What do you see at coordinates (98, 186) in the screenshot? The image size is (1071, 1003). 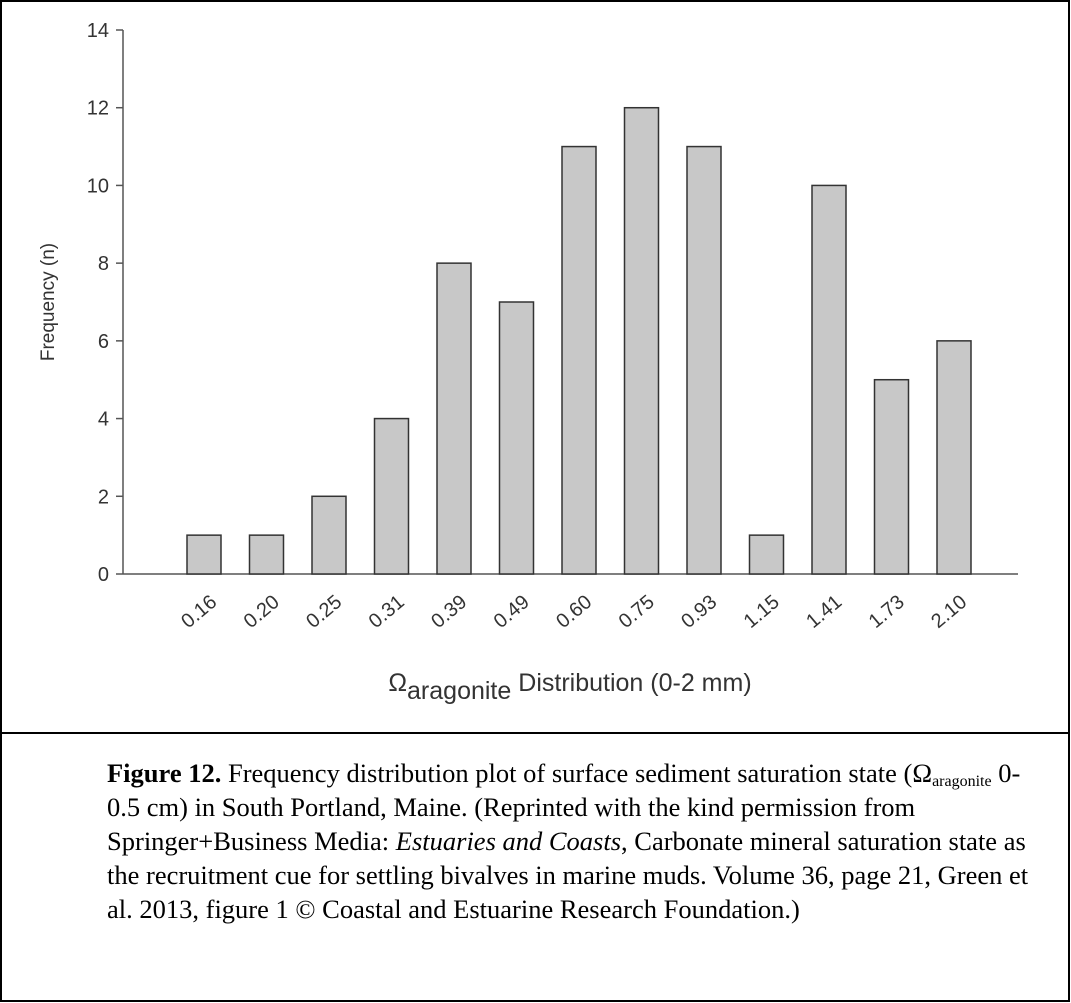 I see `y-tick-label: 10` at bounding box center [98, 186].